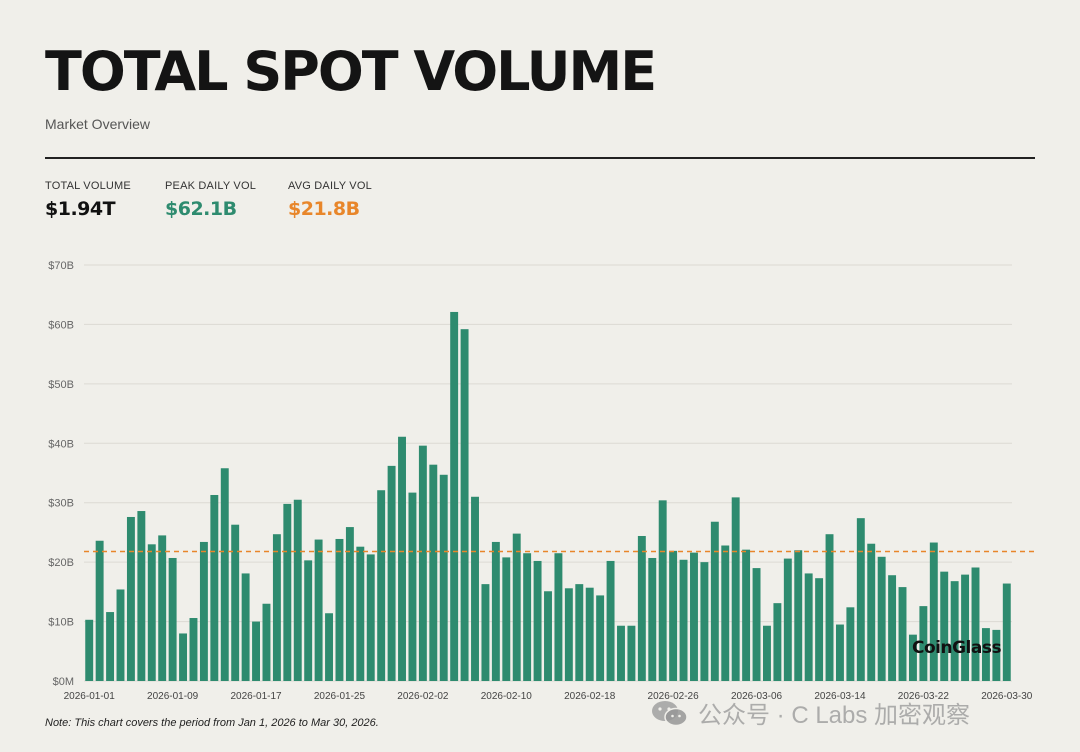  Describe the element at coordinates (256, 696) in the screenshot. I see `x-tick-label: 2026-01-17` at that location.